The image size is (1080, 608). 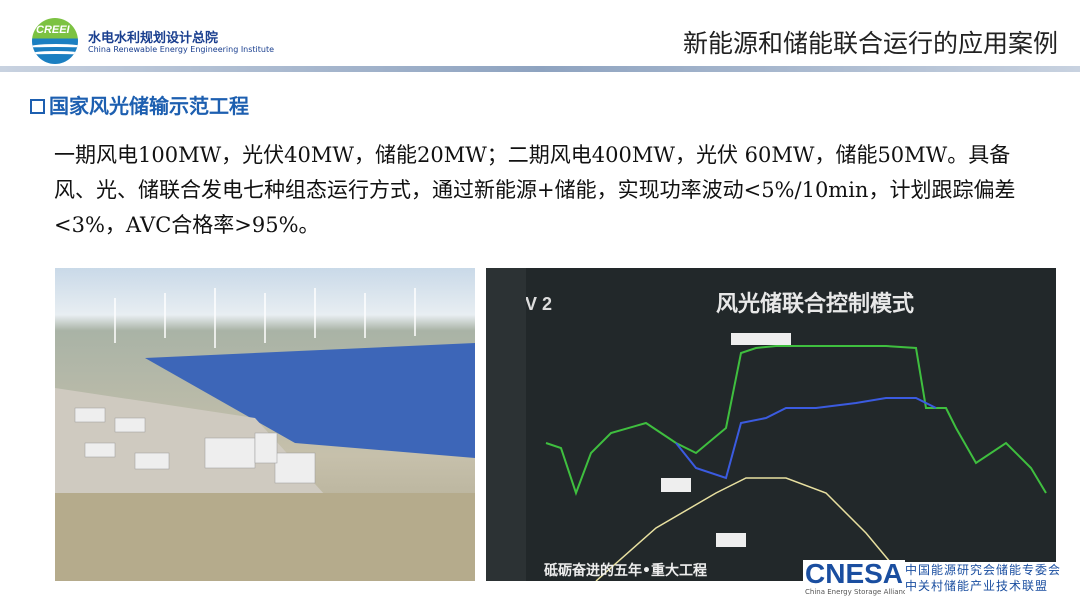 I want to click on creei-logo: CREEI, so click(x=55, y=41).